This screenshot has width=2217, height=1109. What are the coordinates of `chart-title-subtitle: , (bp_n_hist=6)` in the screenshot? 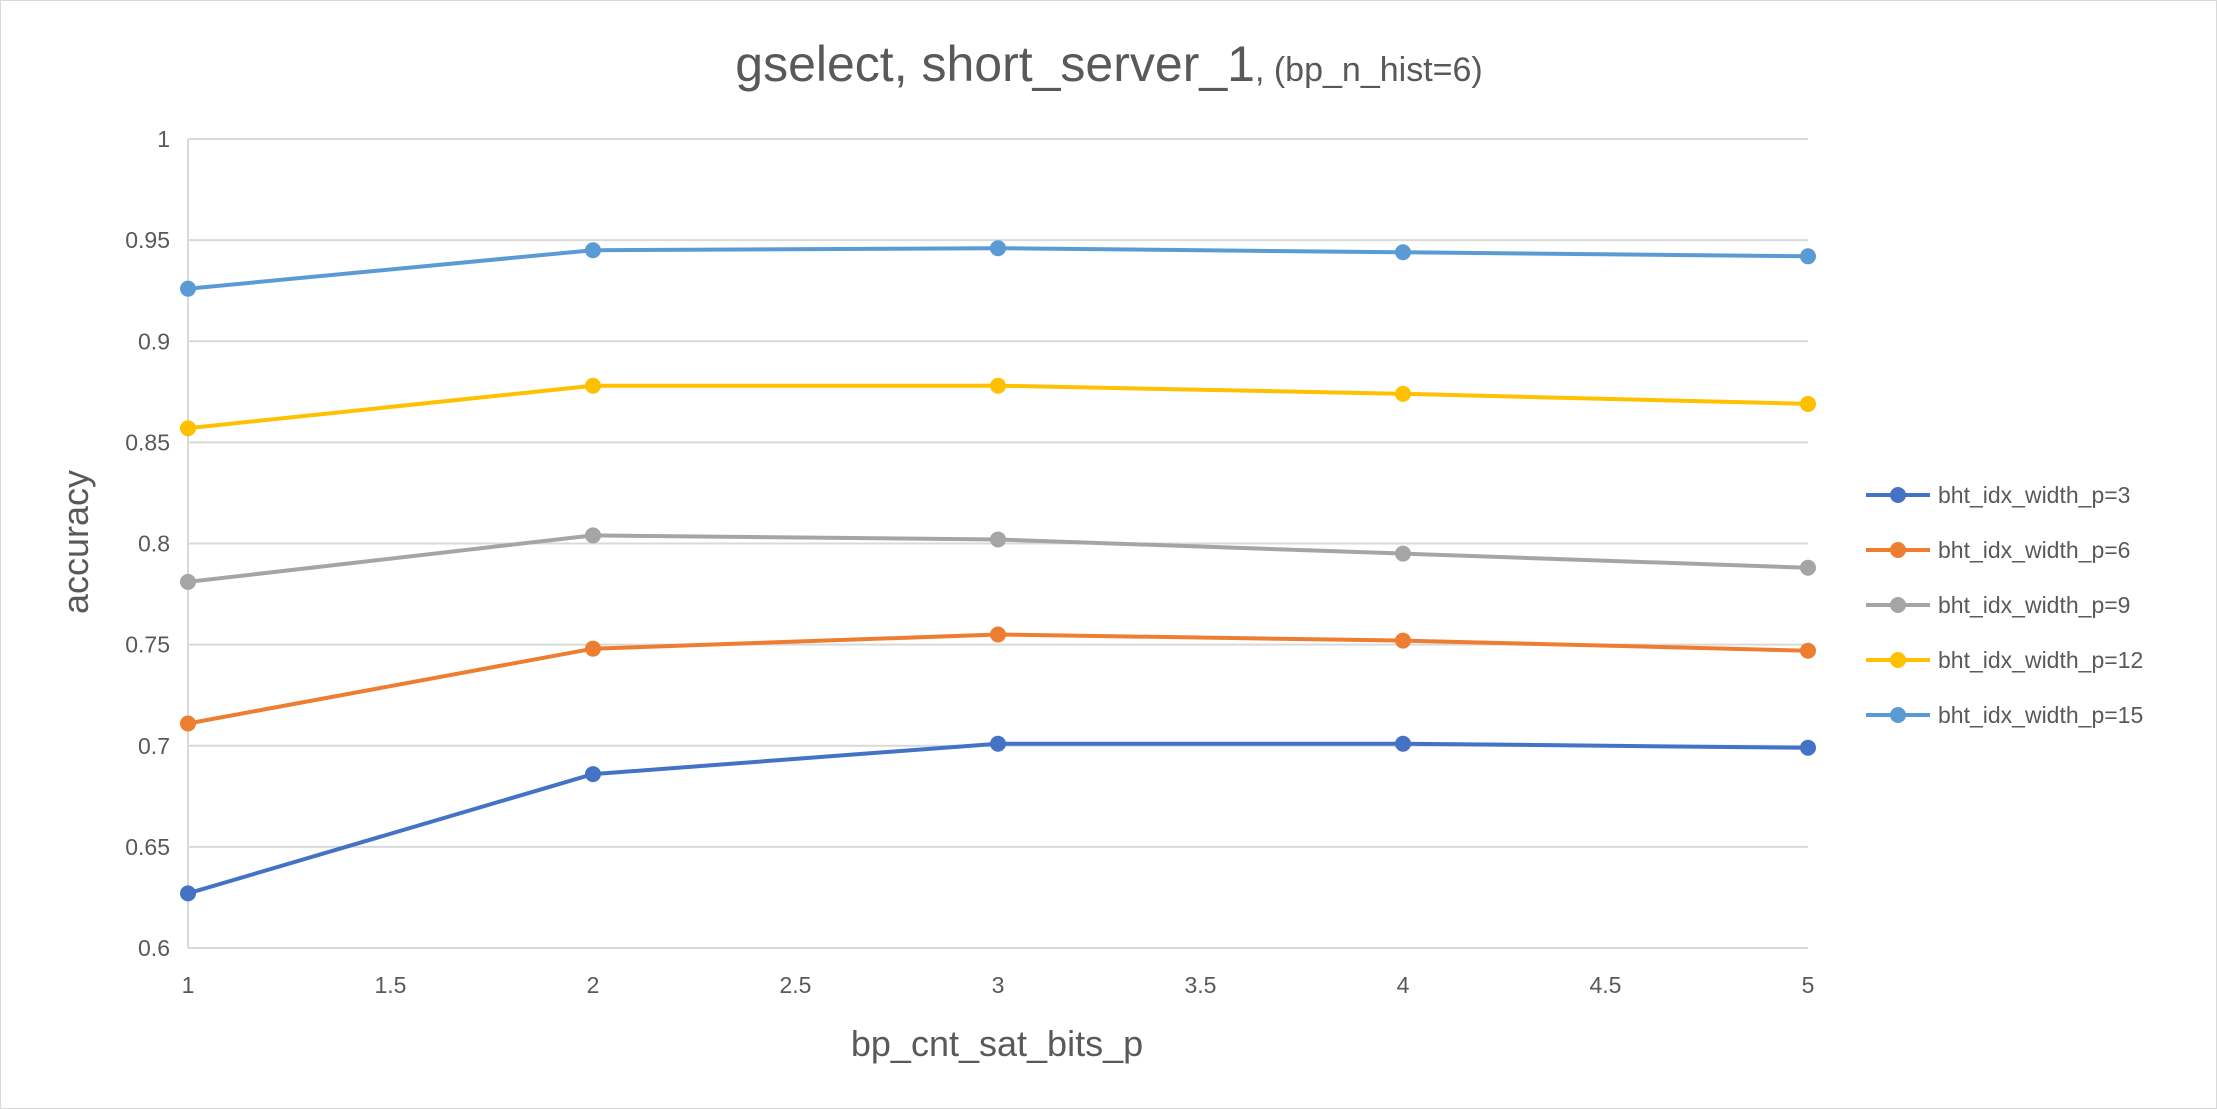 It's located at (1369, 70).